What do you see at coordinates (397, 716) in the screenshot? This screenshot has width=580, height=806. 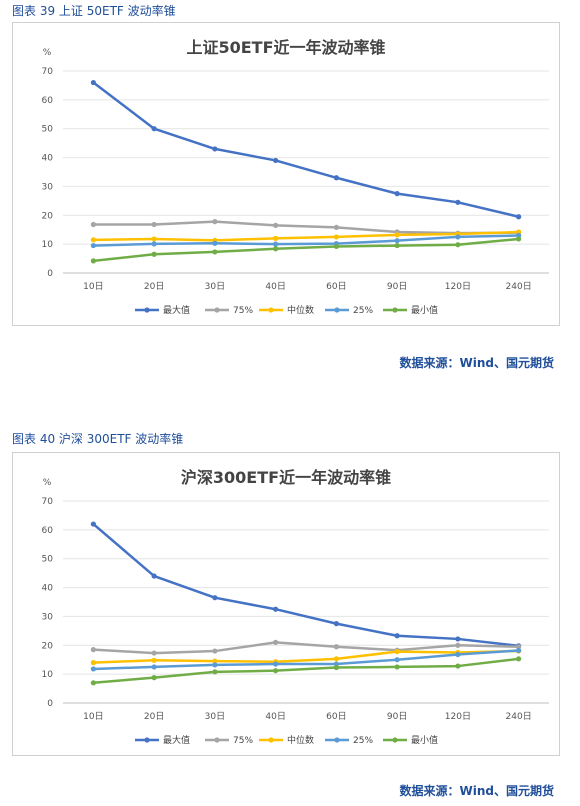 I see `x-tick-label: 90日` at bounding box center [397, 716].